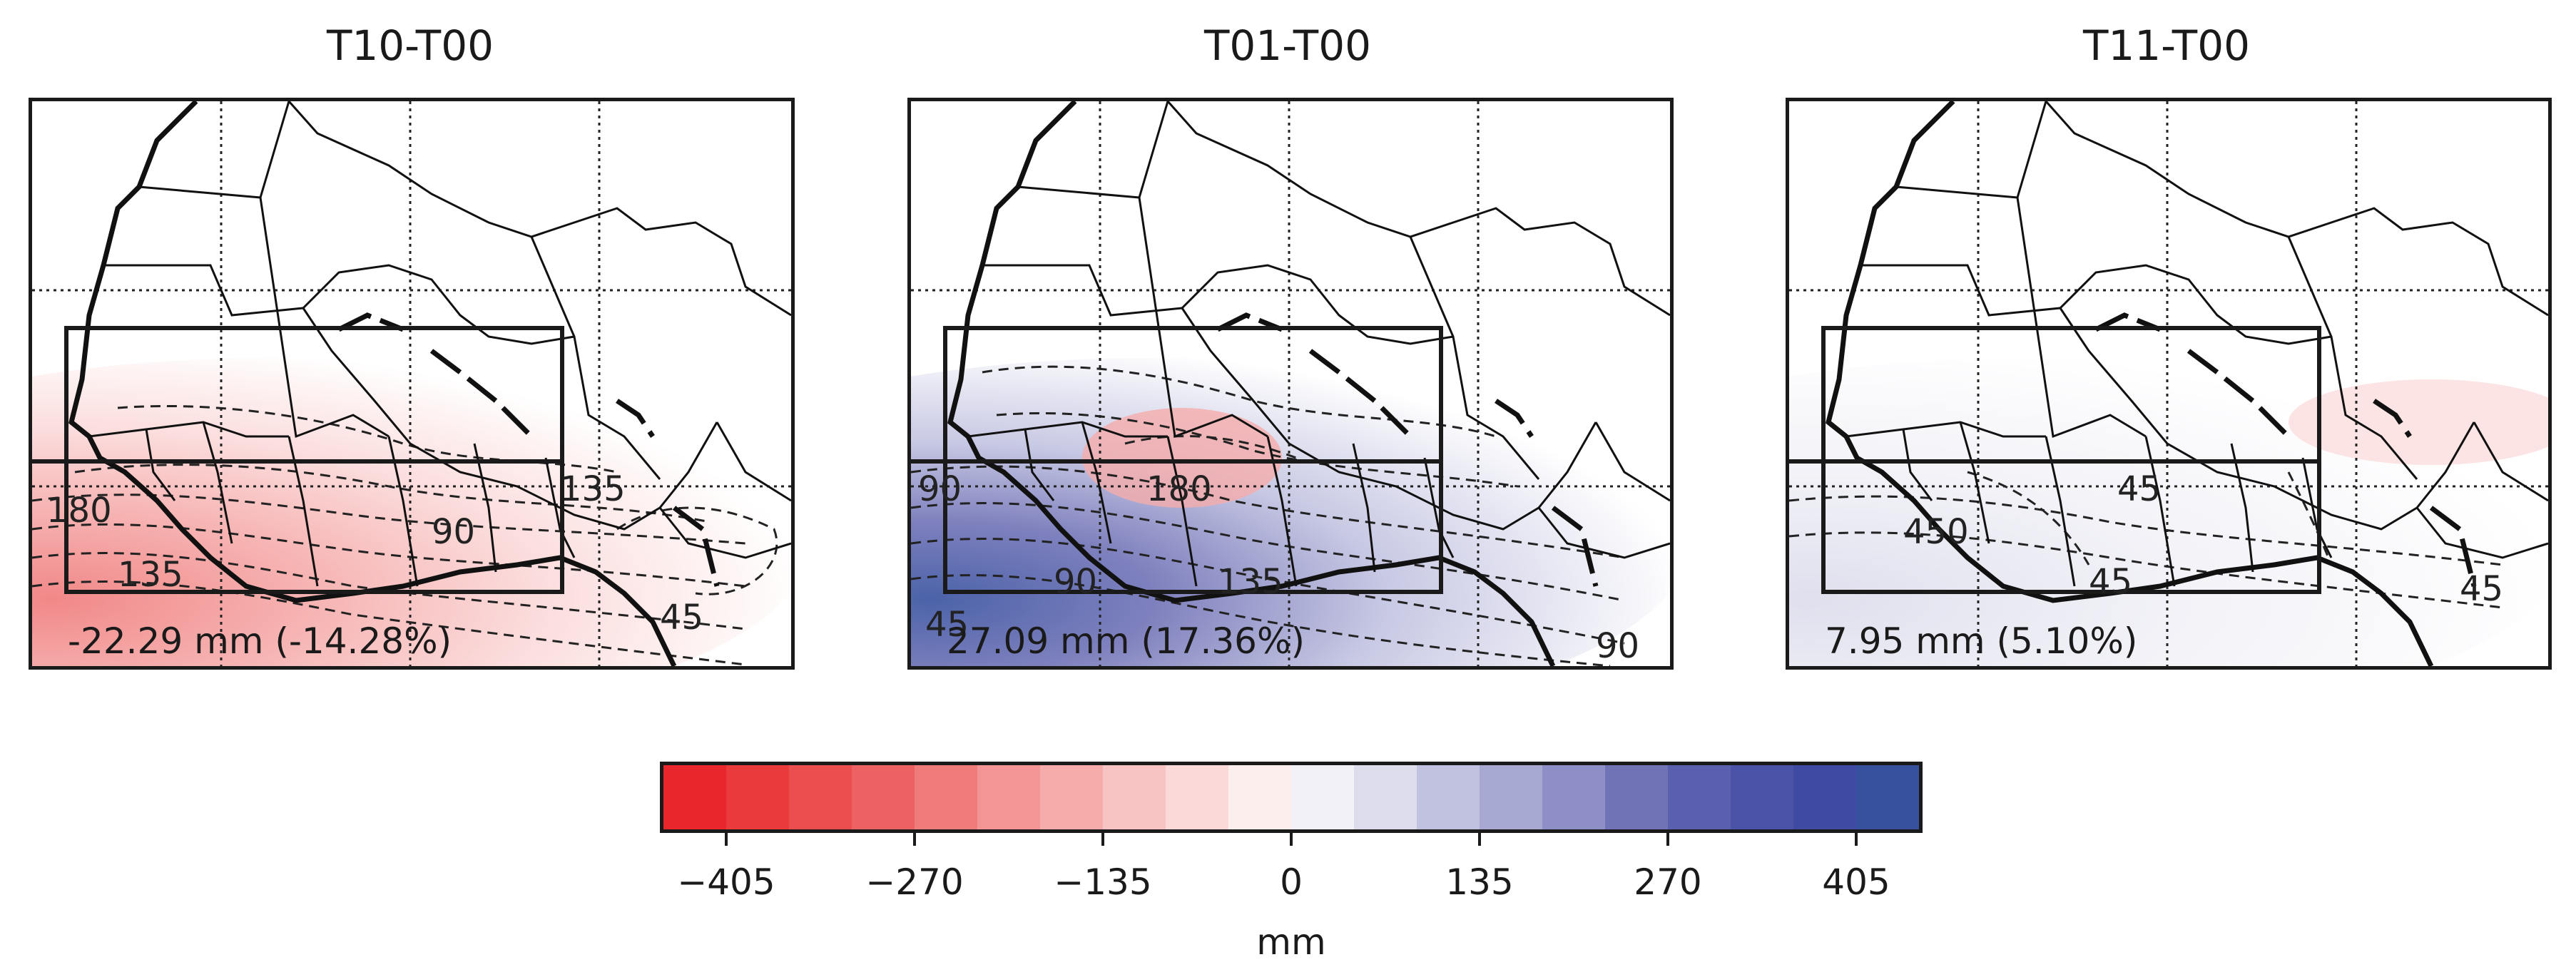 This screenshot has height=977, width=2576. I want to click on colorbar-tick-label: 0, so click(1291, 882).